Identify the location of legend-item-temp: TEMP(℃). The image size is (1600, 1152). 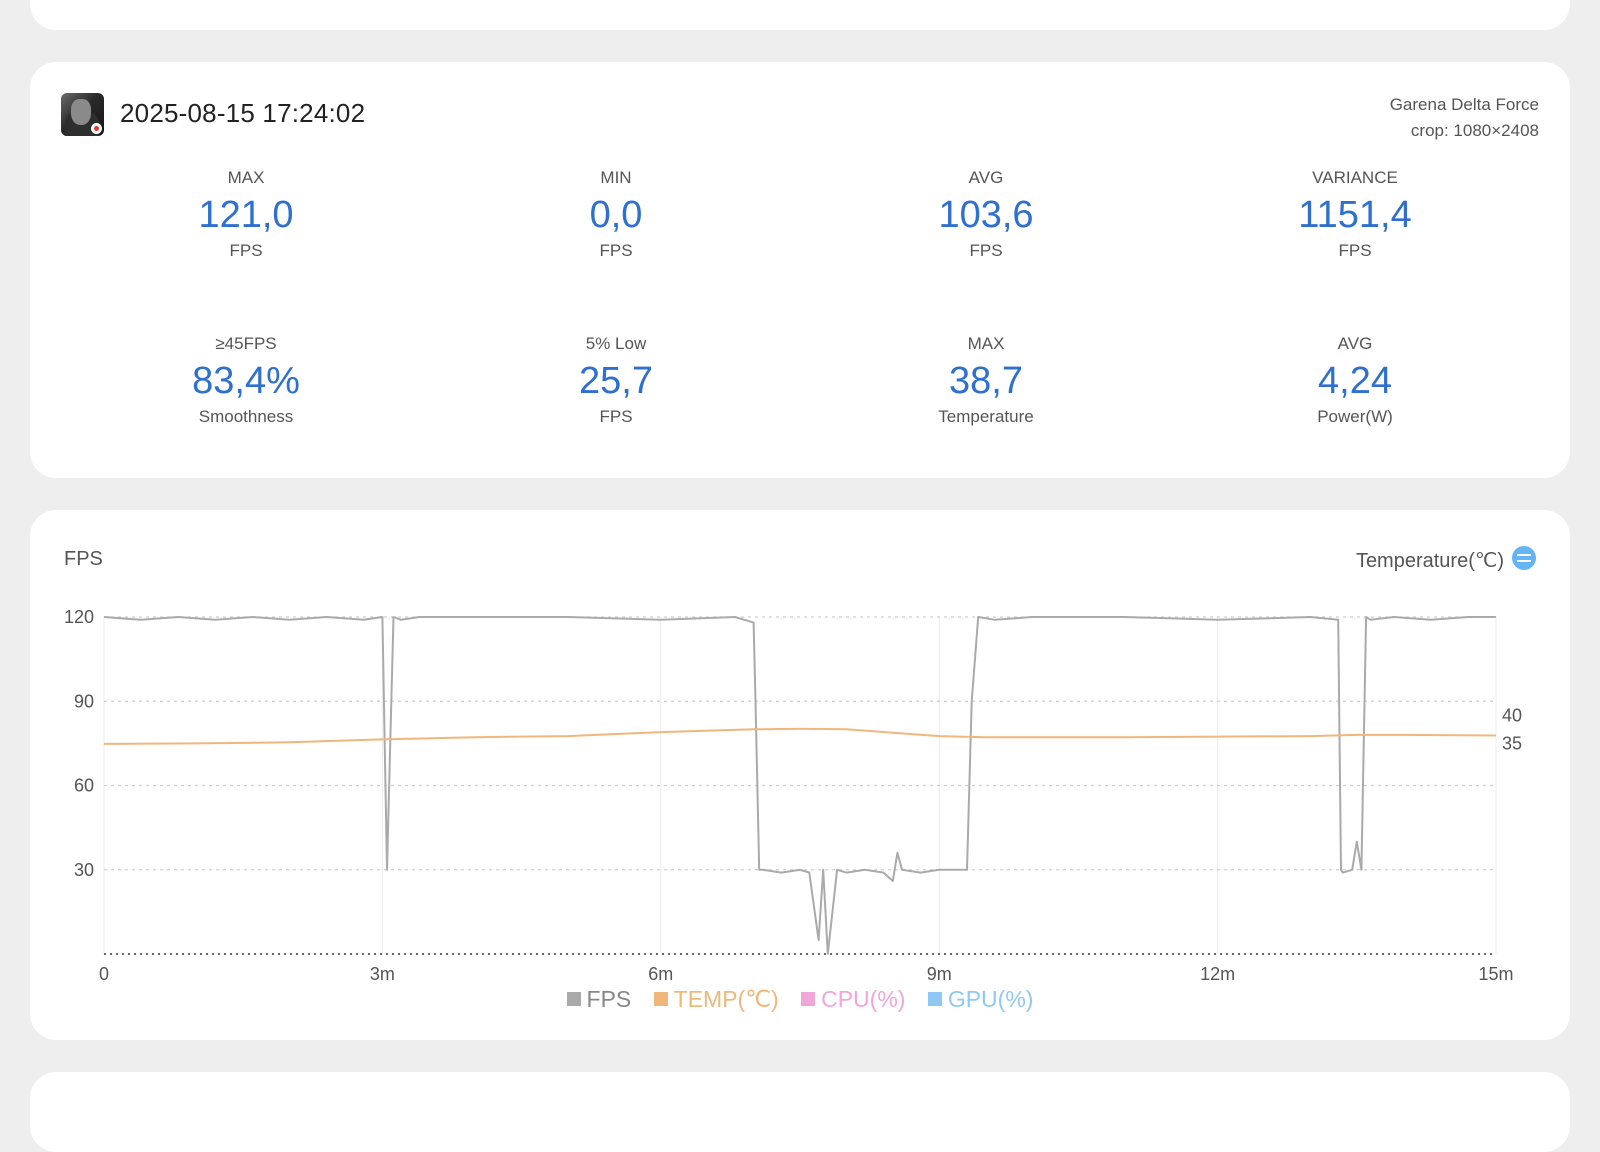
(716, 999).